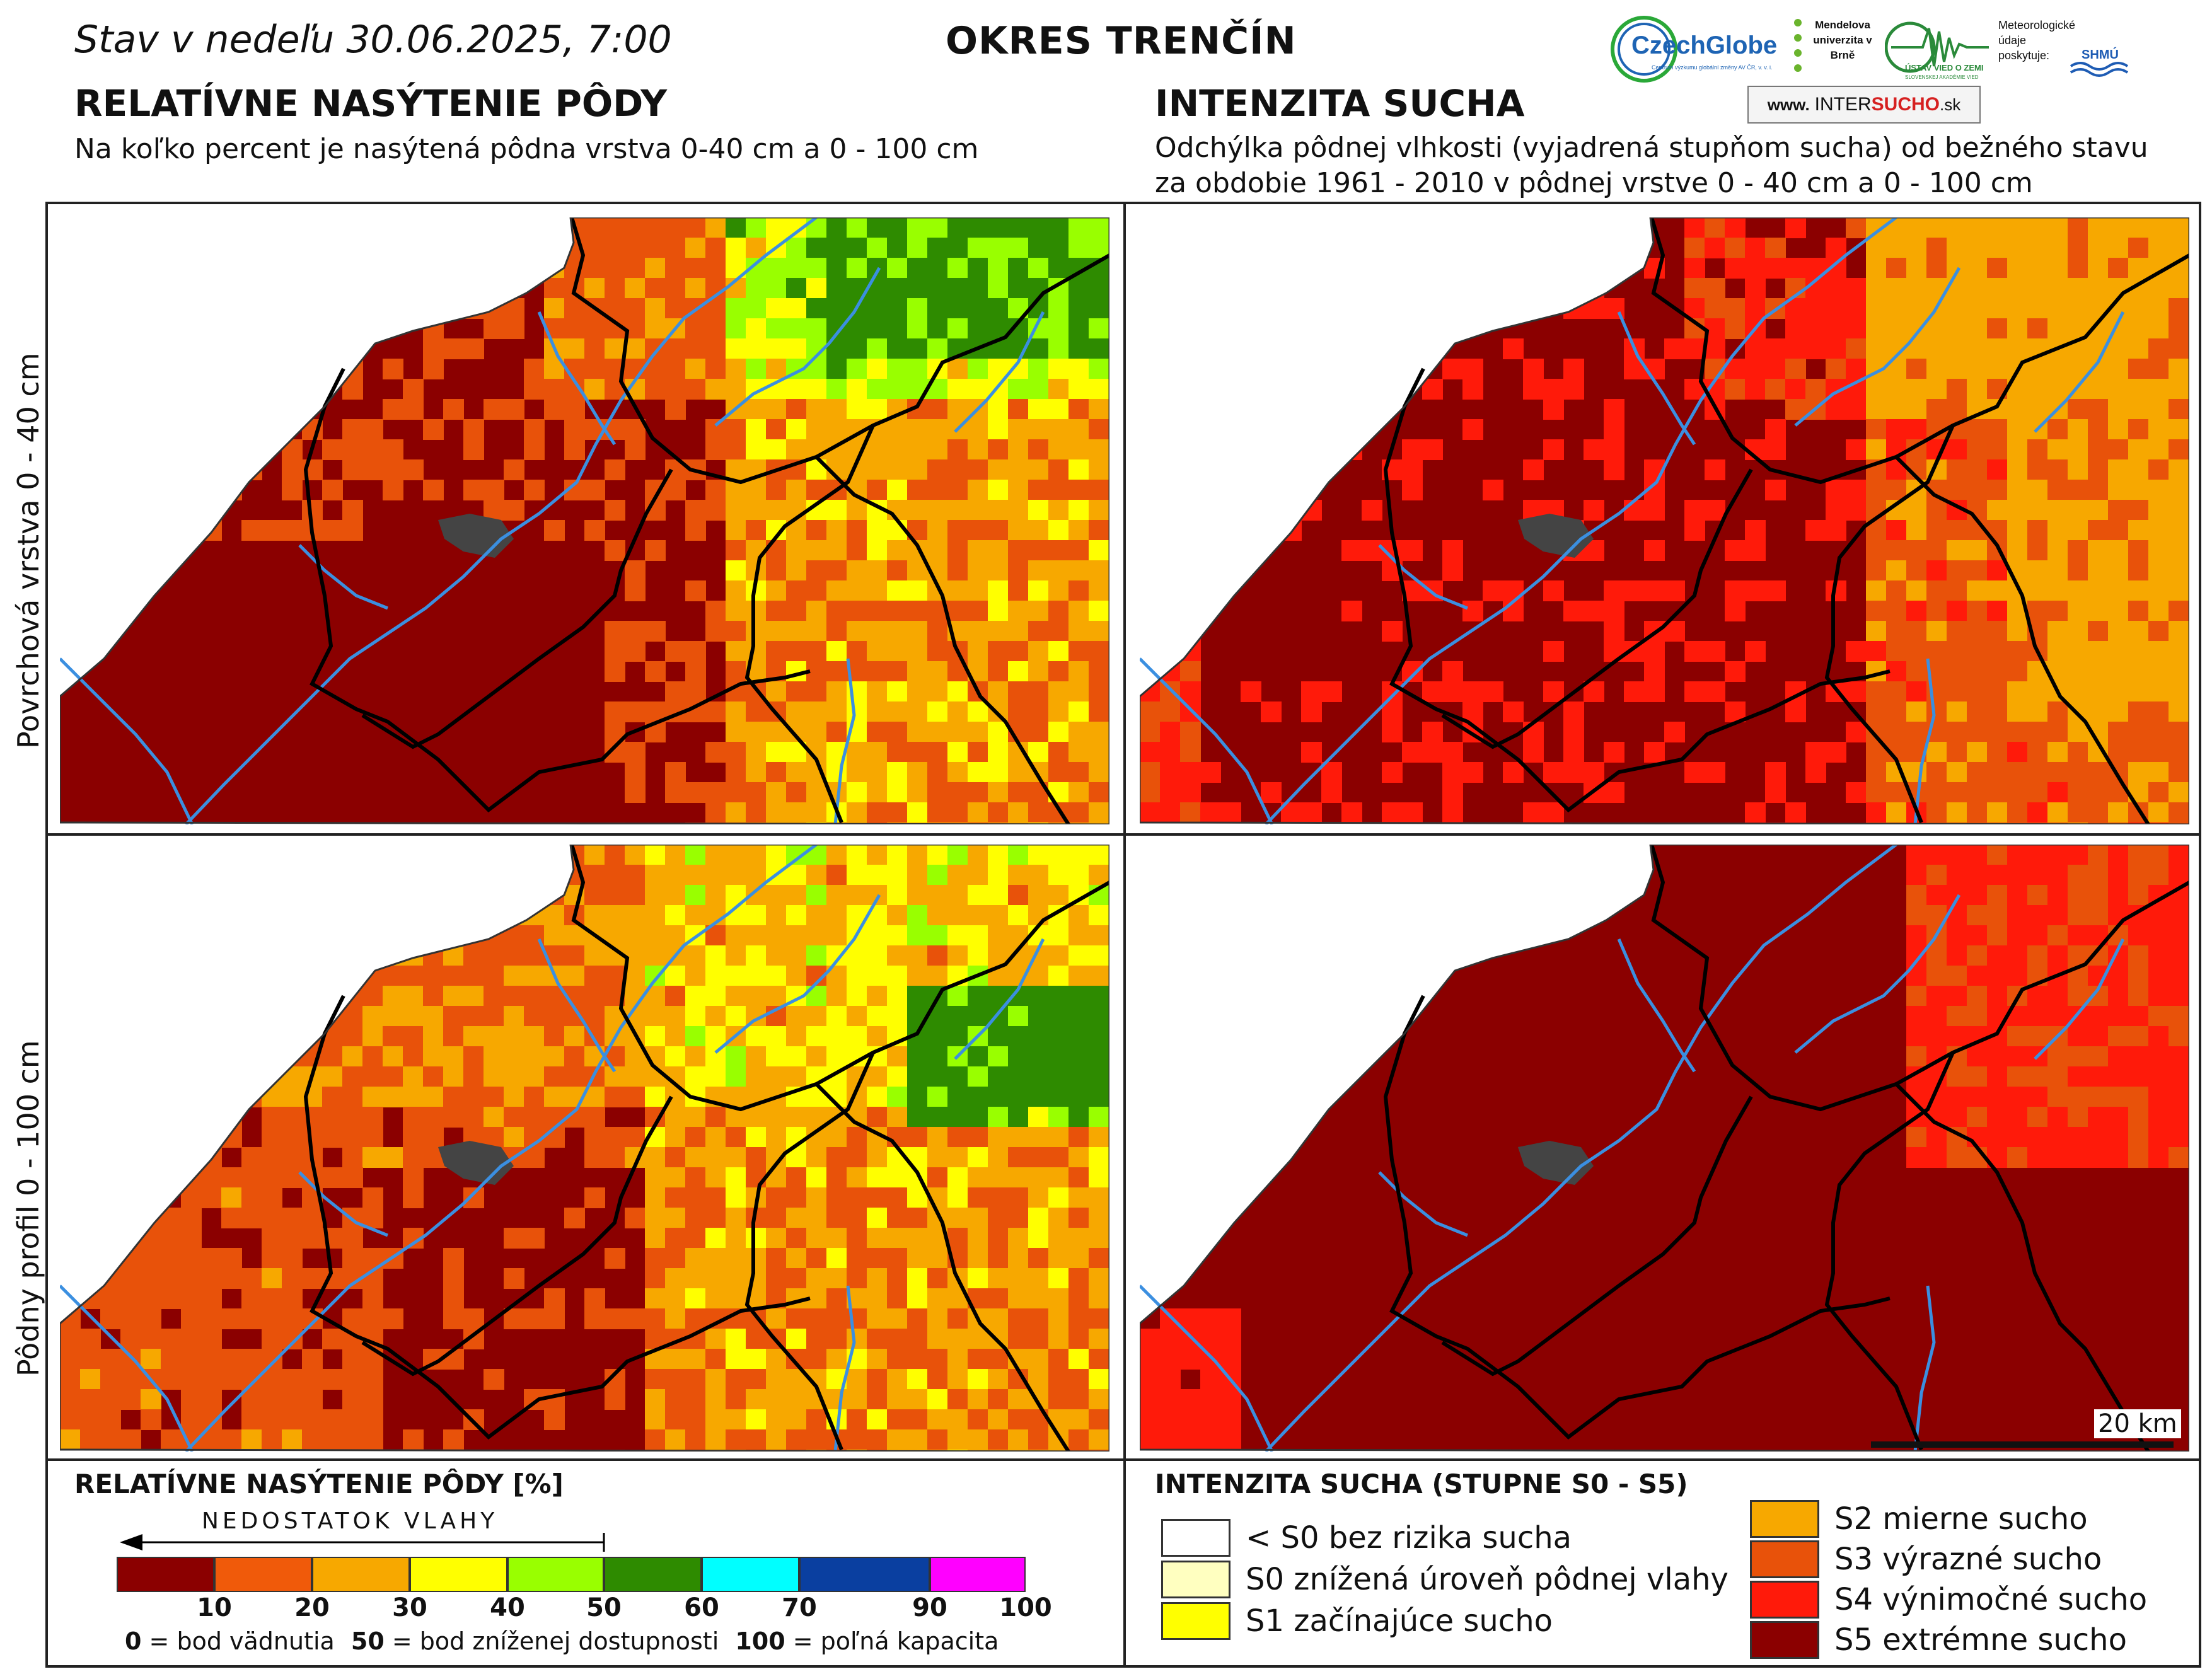  Describe the element at coordinates (1025, 1607) in the screenshot. I see `saturation-tick-100: 100` at that location.